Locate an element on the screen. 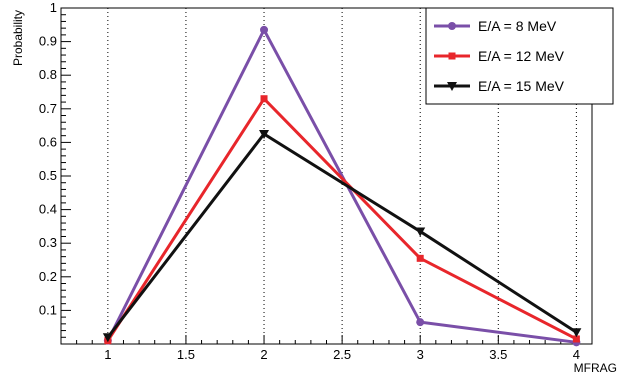  legend-label: E/A = 15 MeV is located at coordinates (521, 86).